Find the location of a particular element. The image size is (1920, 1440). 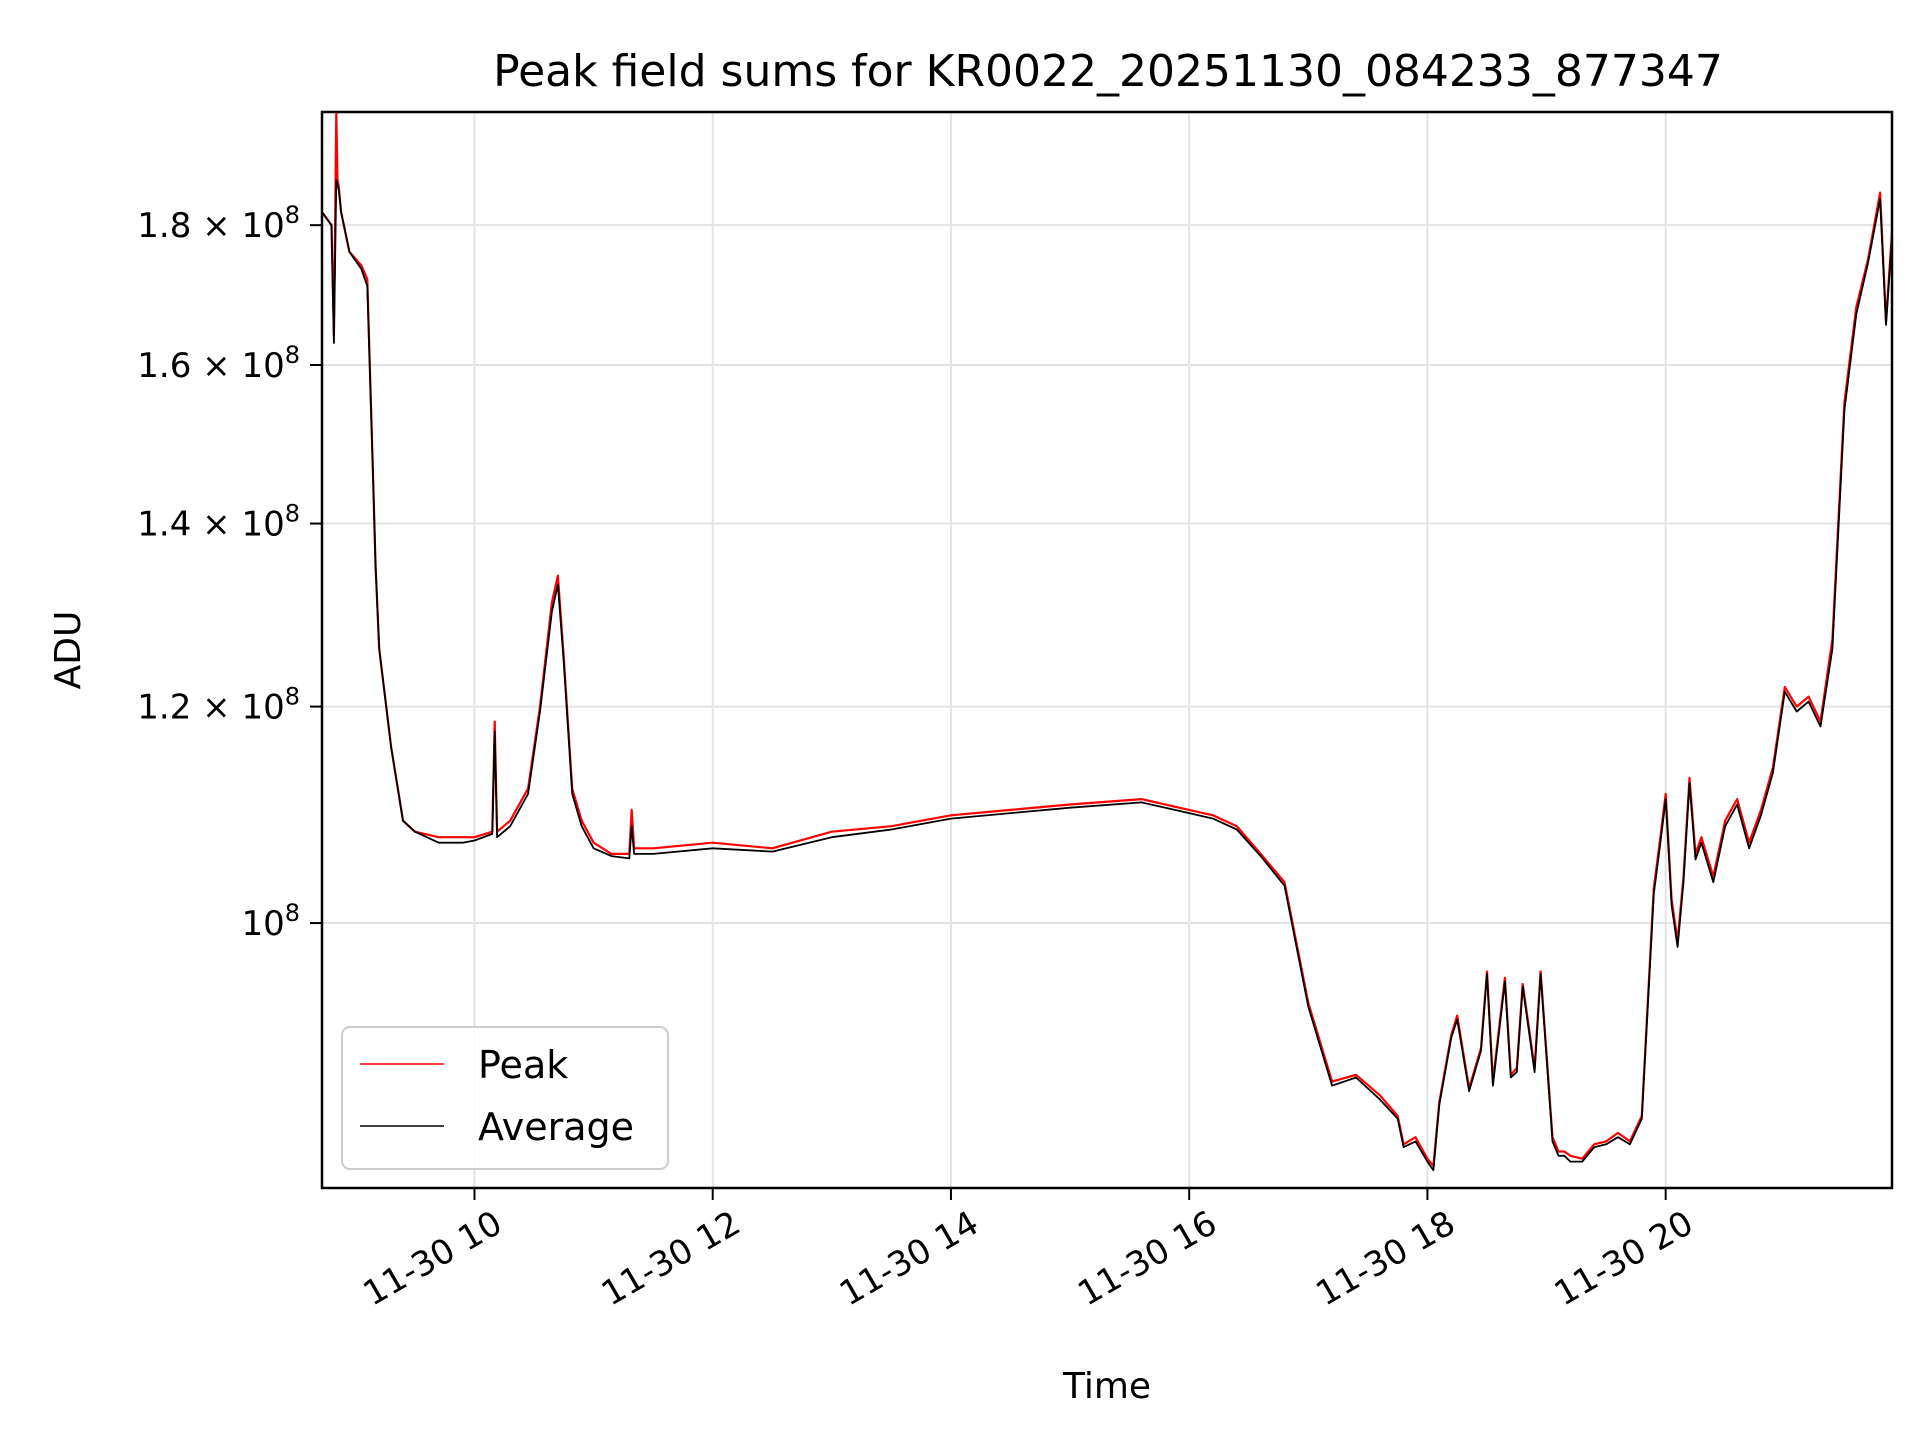

y-tick-label: 1.8 × 108 is located at coordinates (218, 223).